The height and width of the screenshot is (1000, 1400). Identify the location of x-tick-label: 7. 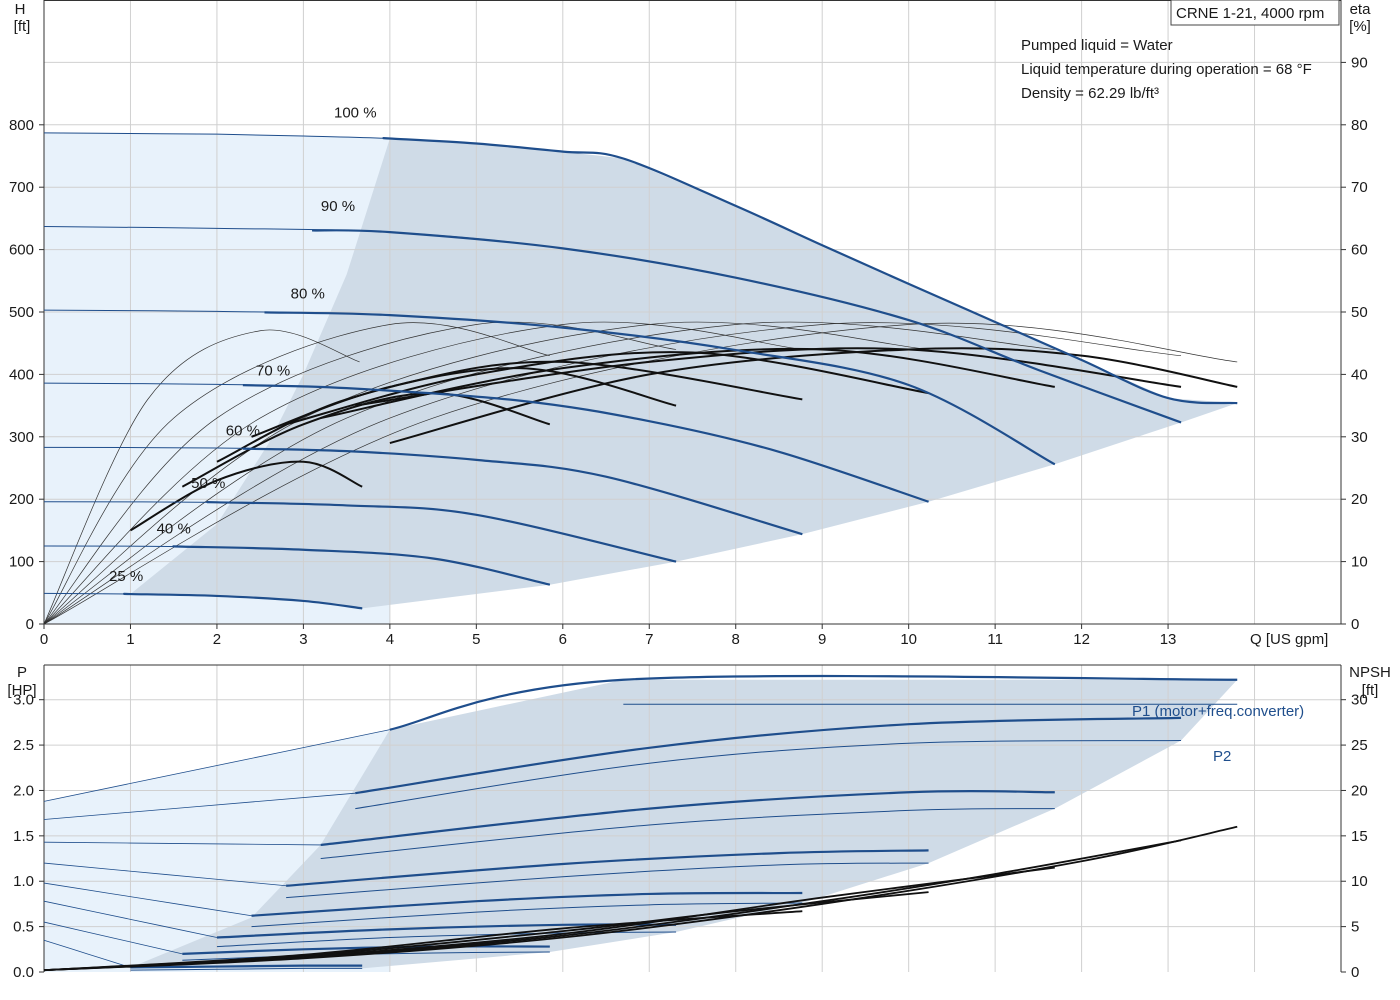
(649, 639).